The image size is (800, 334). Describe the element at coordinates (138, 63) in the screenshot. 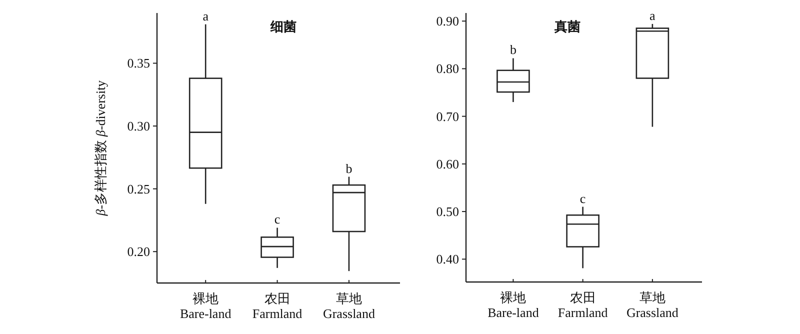

I see `y-tick-label: 0.35` at that location.